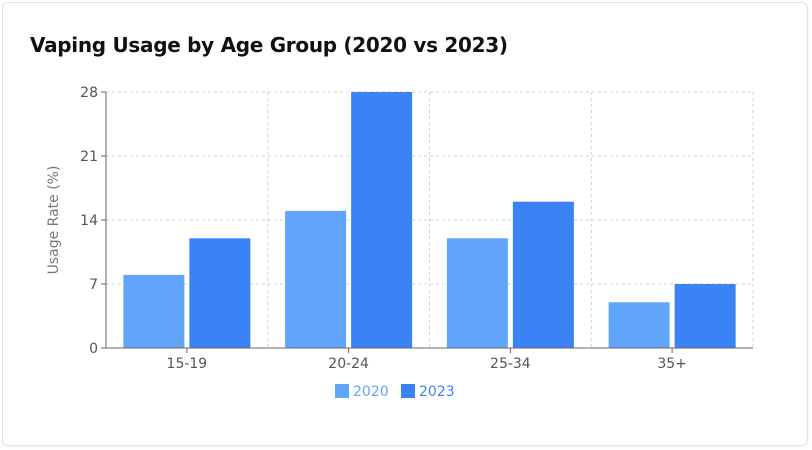 Image resolution: width=812 pixels, height=450 pixels. What do you see at coordinates (89, 221) in the screenshot?
I see `y-tick-label: 14` at bounding box center [89, 221].